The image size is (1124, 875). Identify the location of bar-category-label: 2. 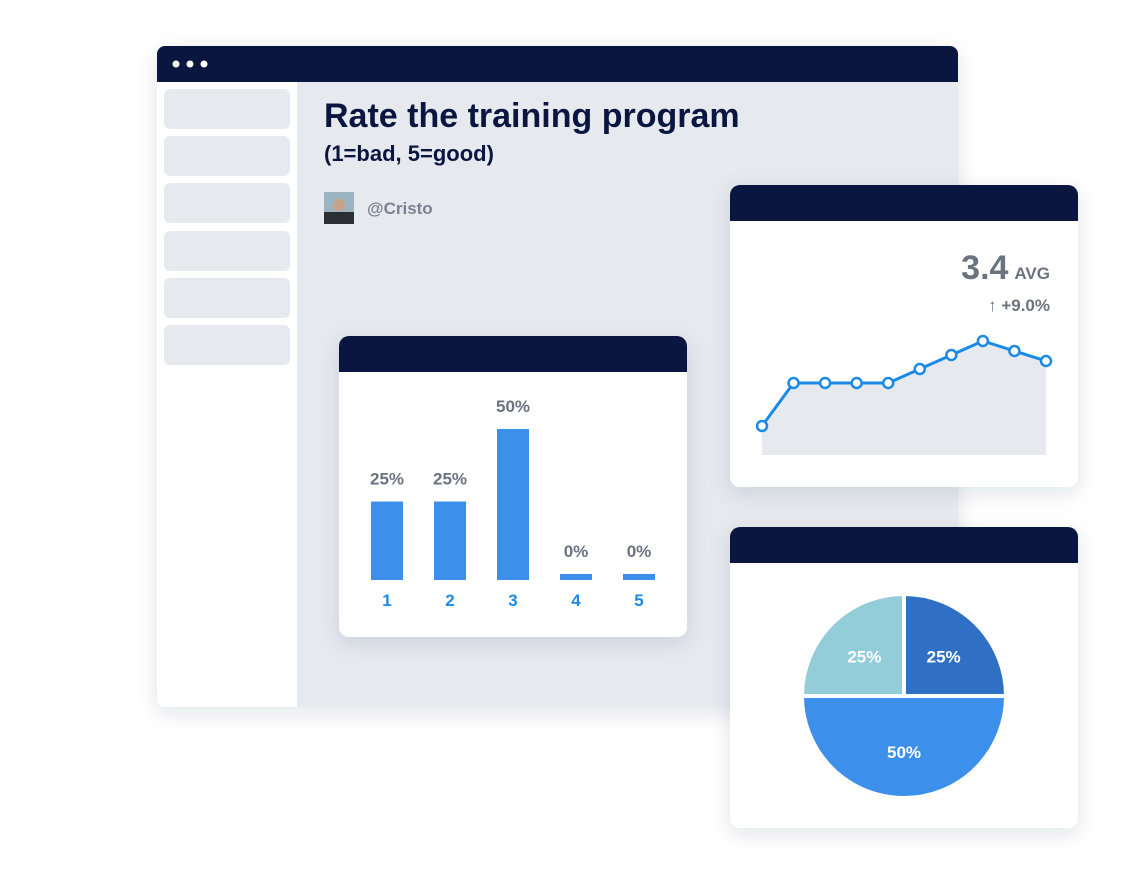
(449, 600).